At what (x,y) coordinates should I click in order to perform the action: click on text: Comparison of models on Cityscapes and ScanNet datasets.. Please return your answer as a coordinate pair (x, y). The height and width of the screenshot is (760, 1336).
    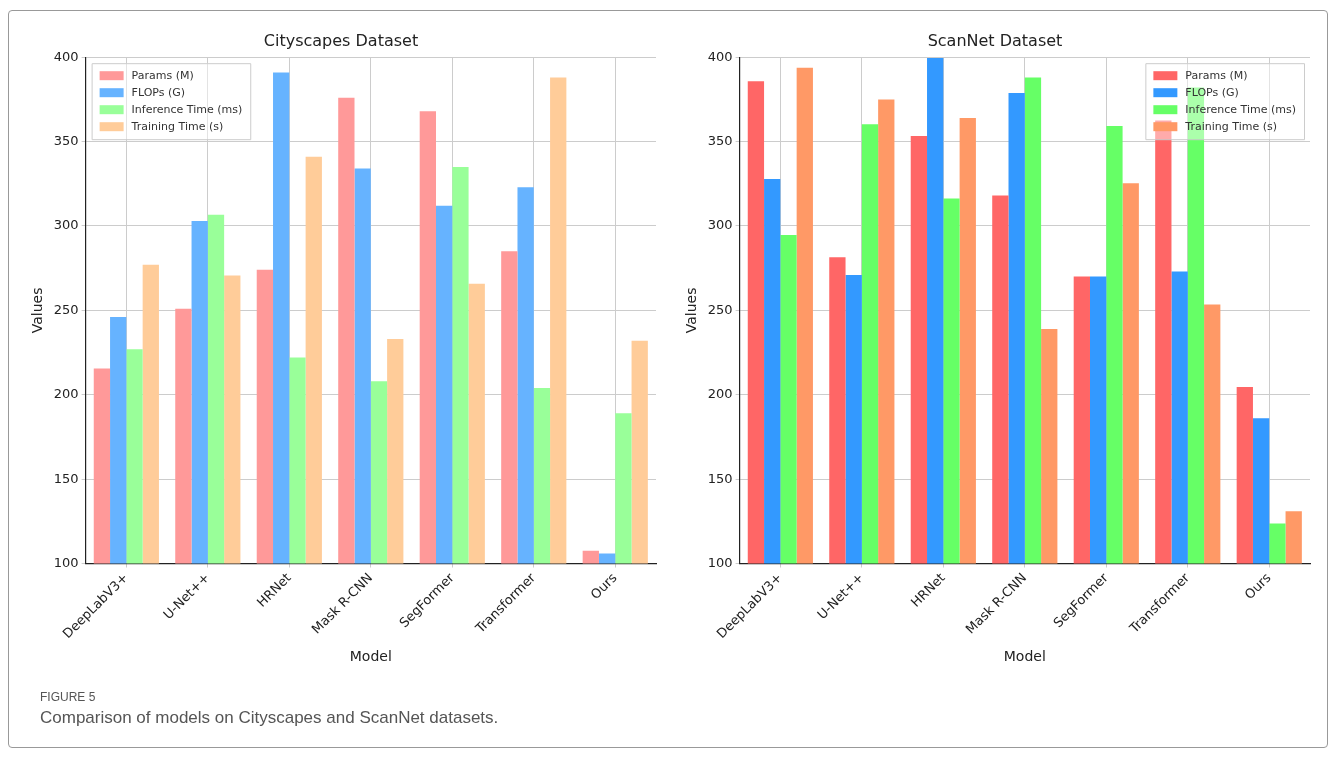
    Looking at the image, I should click on (269, 718).